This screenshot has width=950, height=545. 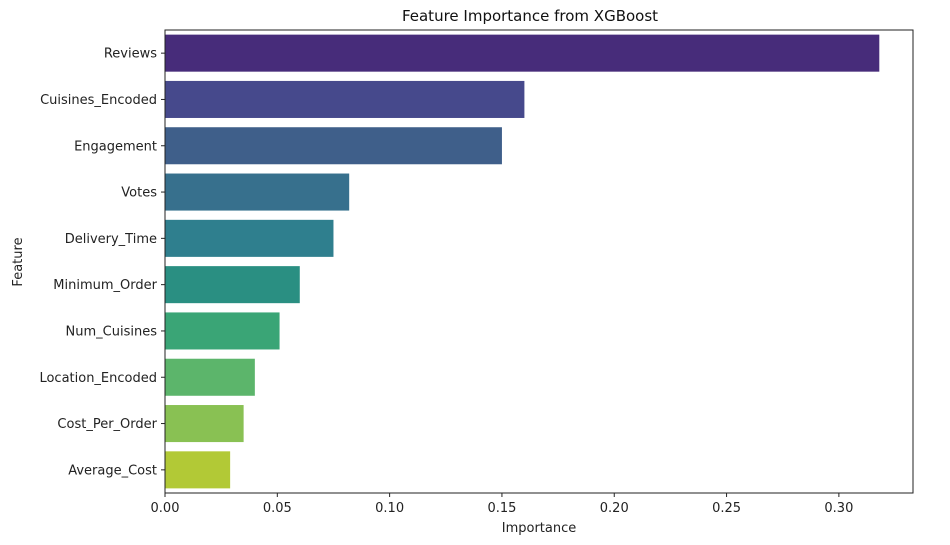 What do you see at coordinates (522, 53) in the screenshot?
I see `bar-reviews` at bounding box center [522, 53].